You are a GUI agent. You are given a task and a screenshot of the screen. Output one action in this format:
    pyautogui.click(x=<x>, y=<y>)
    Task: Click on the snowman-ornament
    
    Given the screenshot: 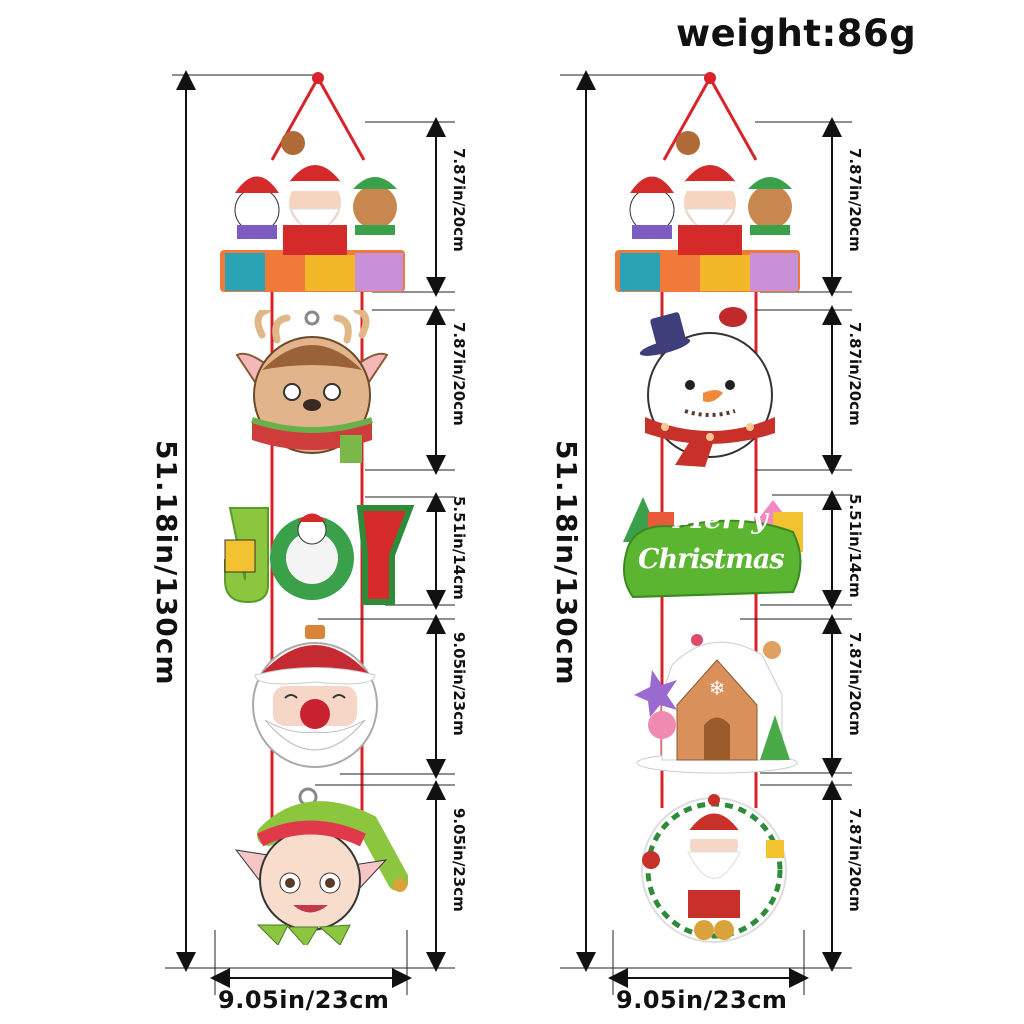 What is the action you would take?
    pyautogui.click(x=710, y=387)
    